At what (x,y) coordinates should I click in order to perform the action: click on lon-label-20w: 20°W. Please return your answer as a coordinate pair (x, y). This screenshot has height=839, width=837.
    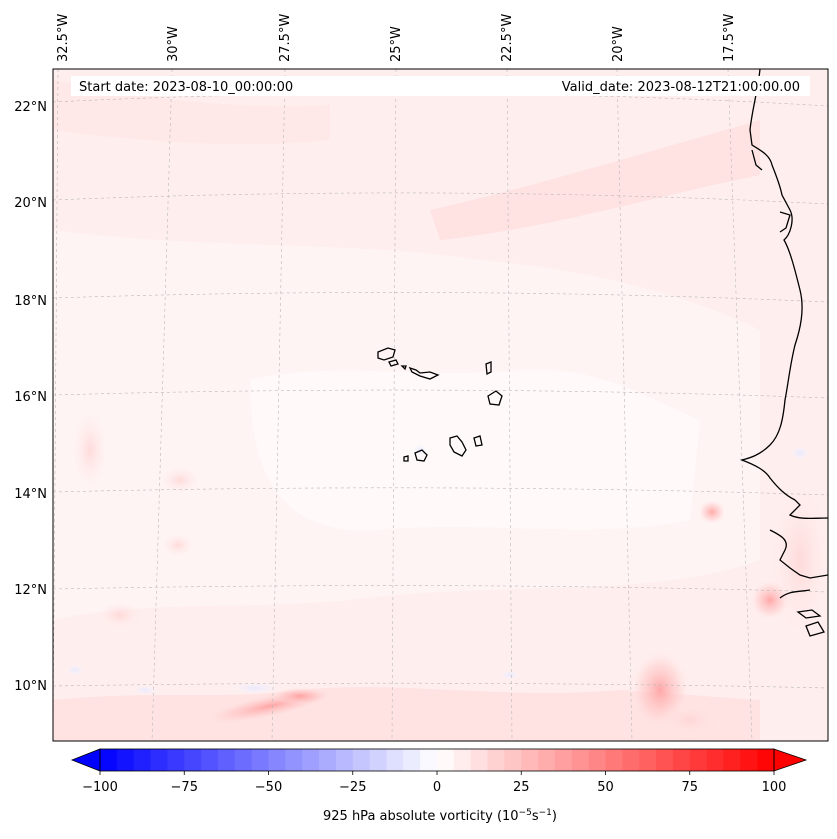
    Looking at the image, I should click on (618, 44).